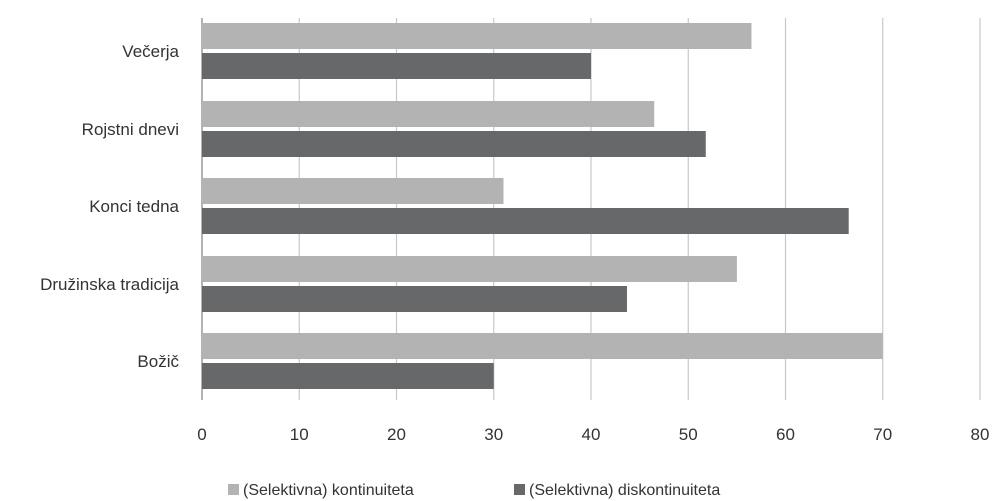 The height and width of the screenshot is (501, 995). Describe the element at coordinates (150, 51) in the screenshot. I see `category-label-vecerja: Večerja` at that location.